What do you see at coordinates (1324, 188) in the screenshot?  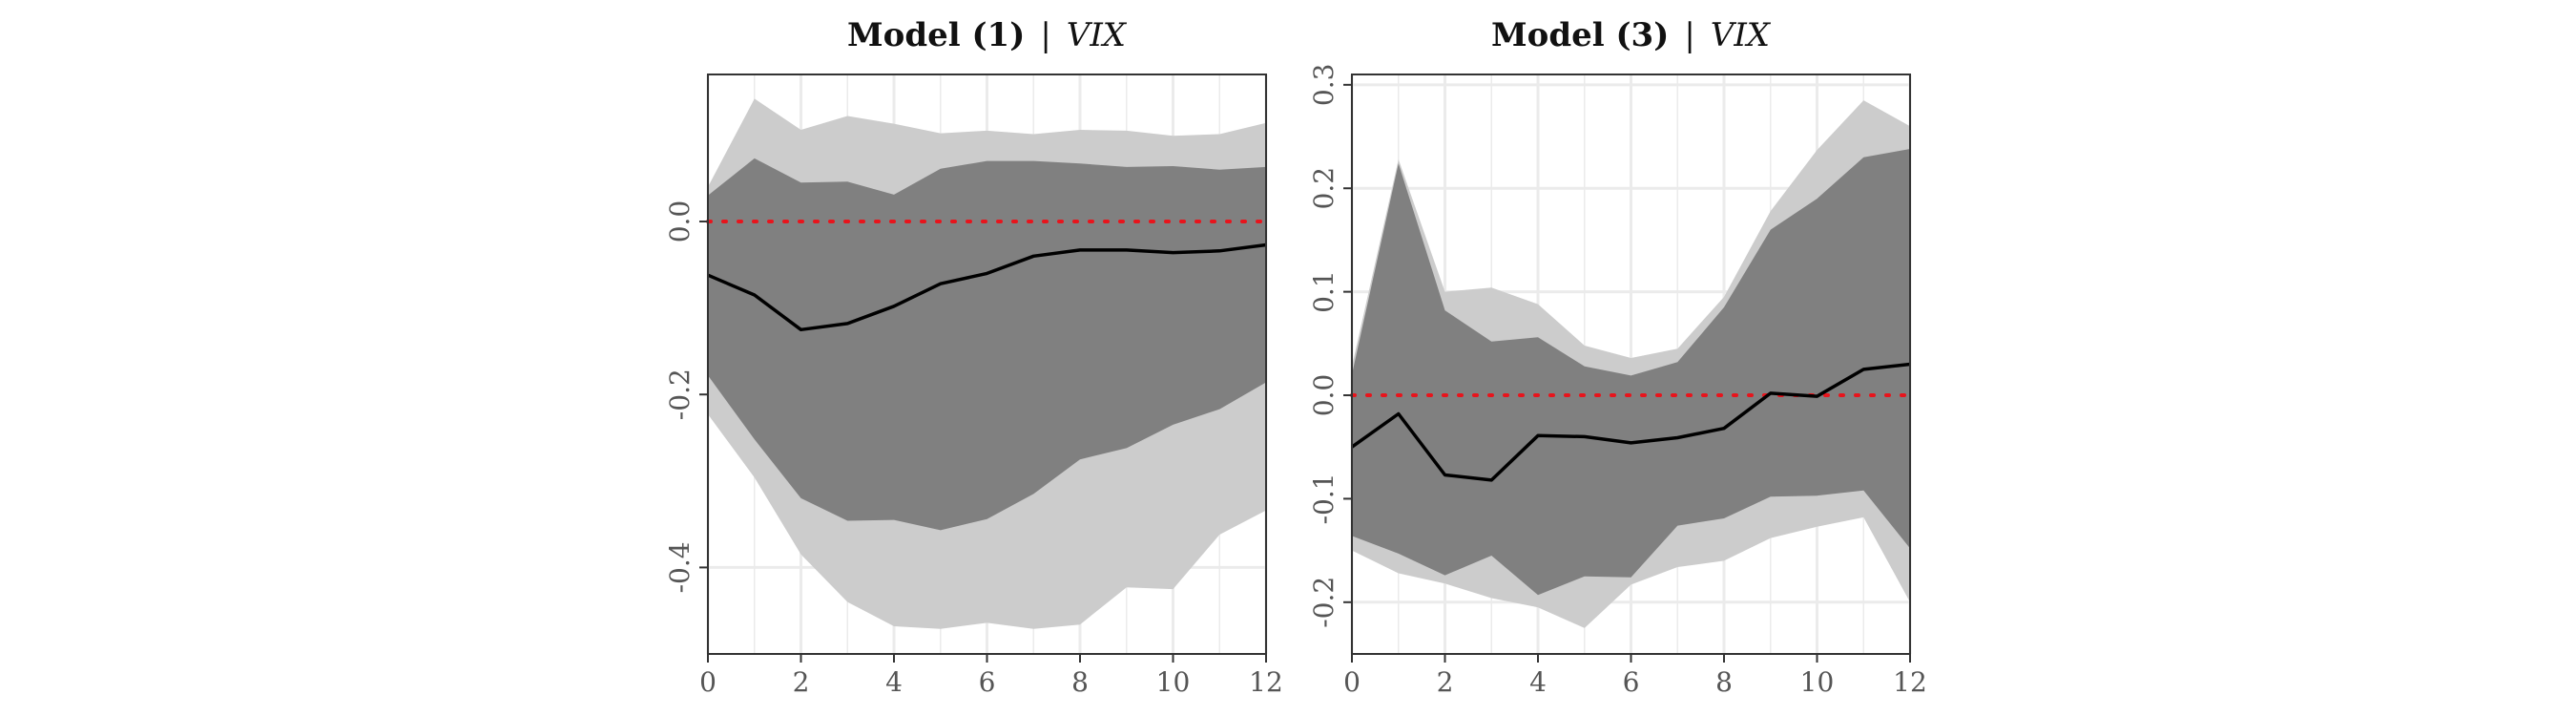 I see `y-tick-label: 0.2` at bounding box center [1324, 188].